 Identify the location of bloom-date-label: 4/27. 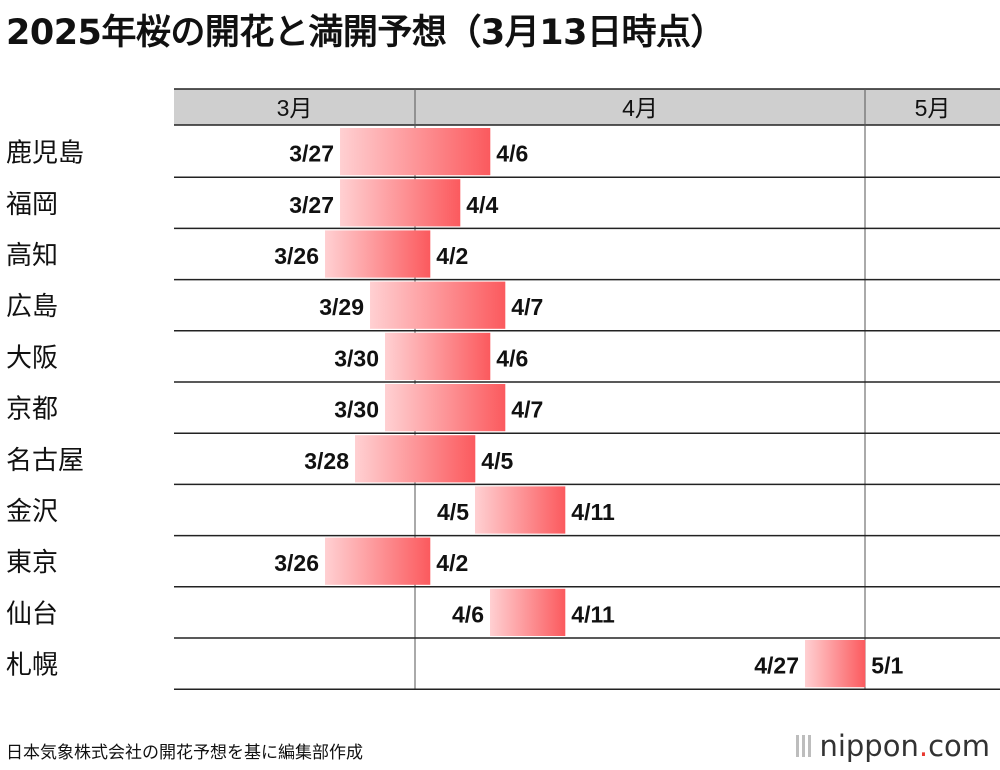
(776, 666).